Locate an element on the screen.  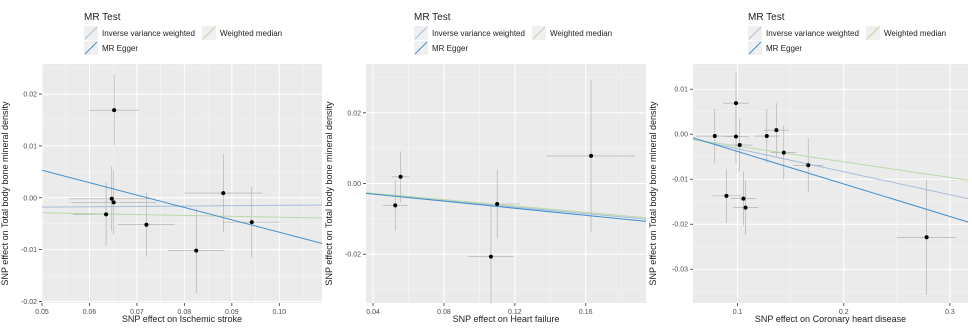
x-tick-label: 0.16 is located at coordinates (586, 312).